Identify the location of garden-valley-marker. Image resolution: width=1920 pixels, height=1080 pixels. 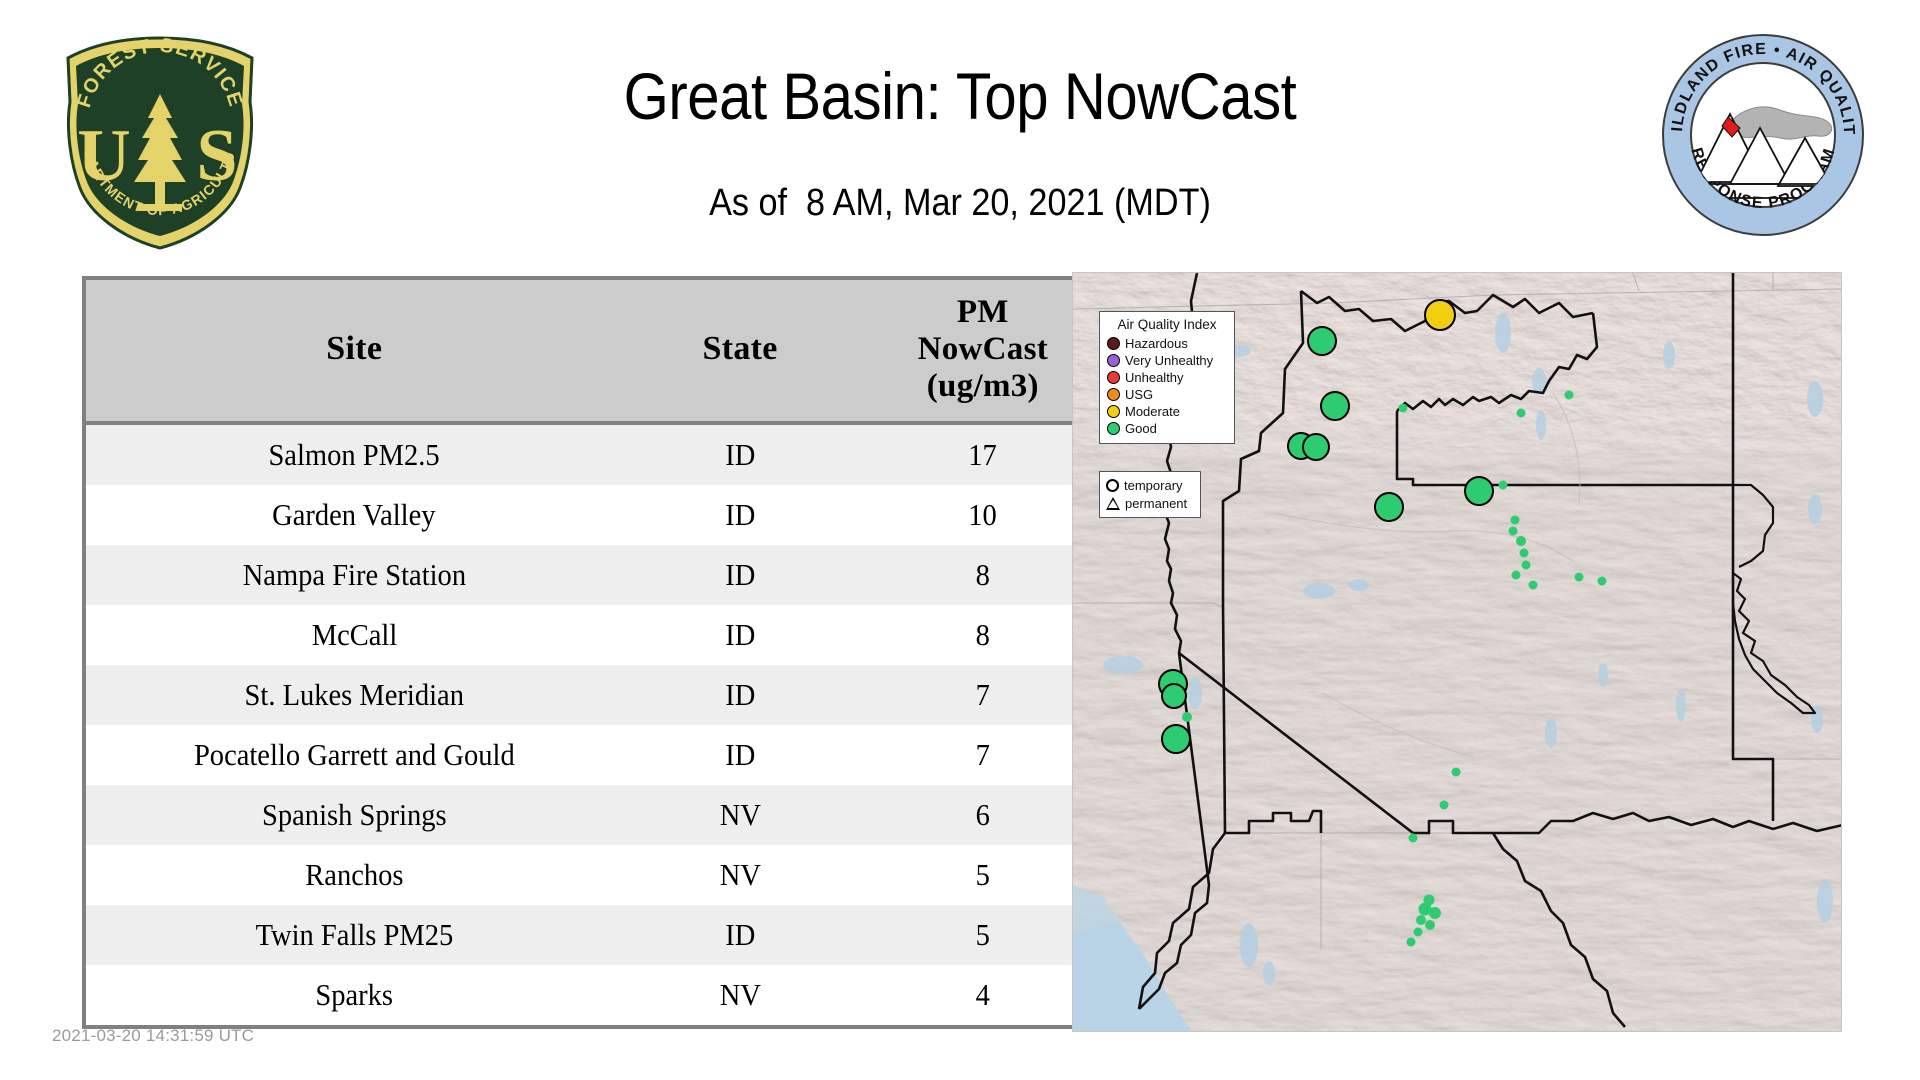
(1335, 406).